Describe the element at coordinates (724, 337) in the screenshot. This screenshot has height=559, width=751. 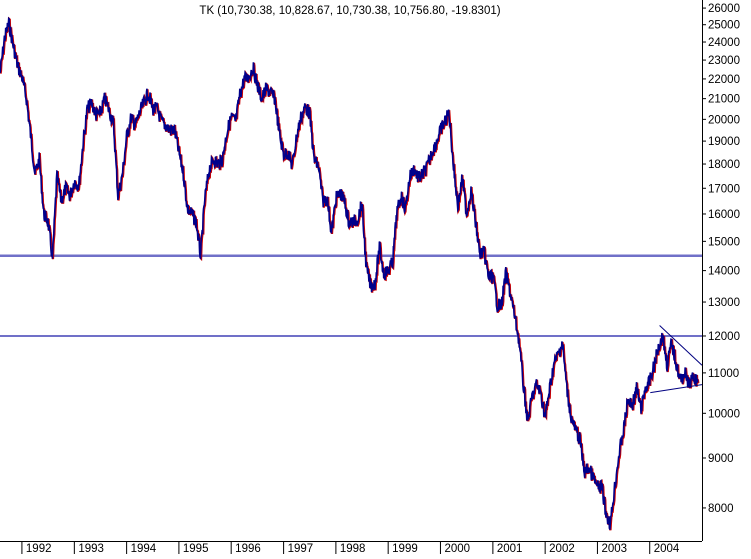
I see `y-tick-label: 12000` at that location.